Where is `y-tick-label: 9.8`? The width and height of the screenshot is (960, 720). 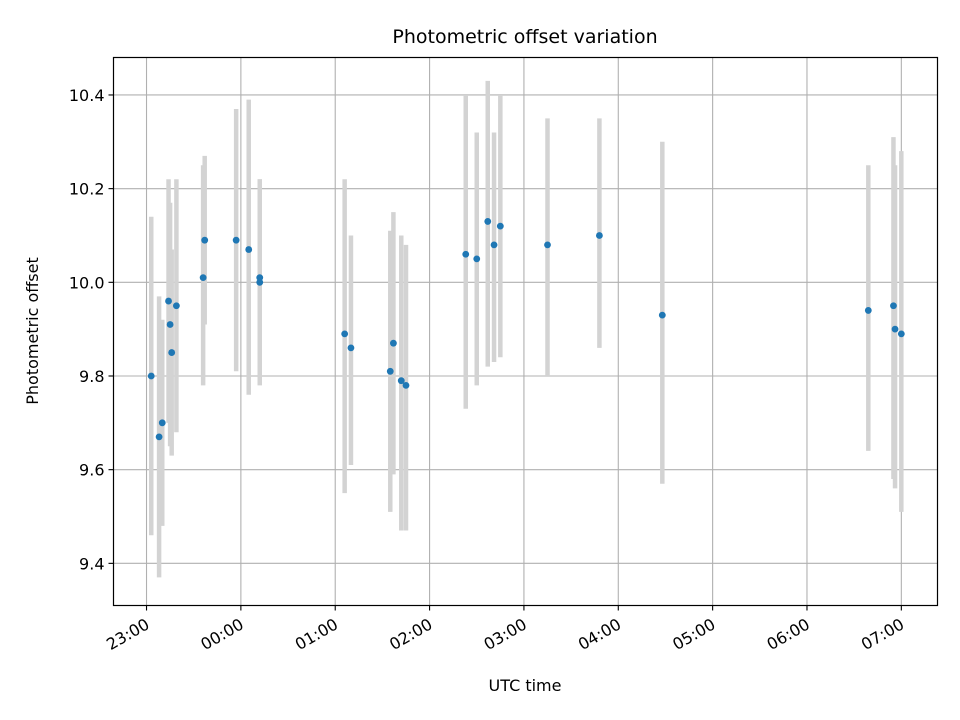 y-tick-label: 9.8 is located at coordinates (91, 376).